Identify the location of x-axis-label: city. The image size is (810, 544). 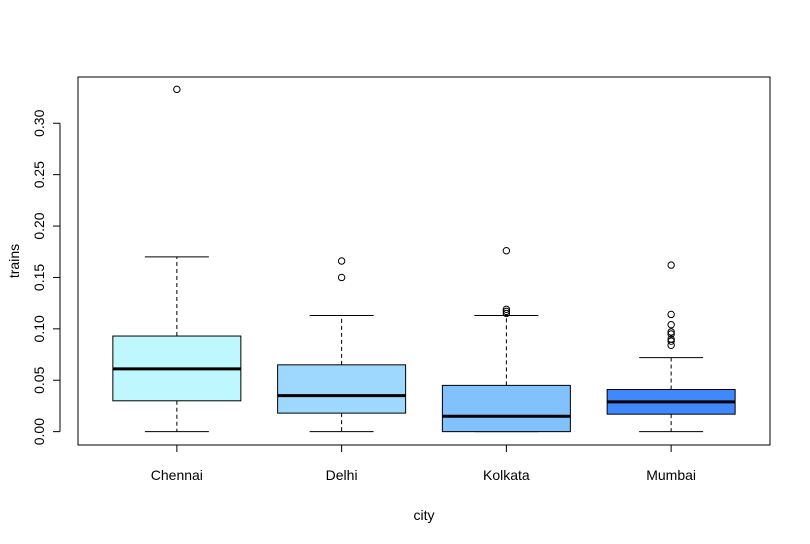
(424, 515).